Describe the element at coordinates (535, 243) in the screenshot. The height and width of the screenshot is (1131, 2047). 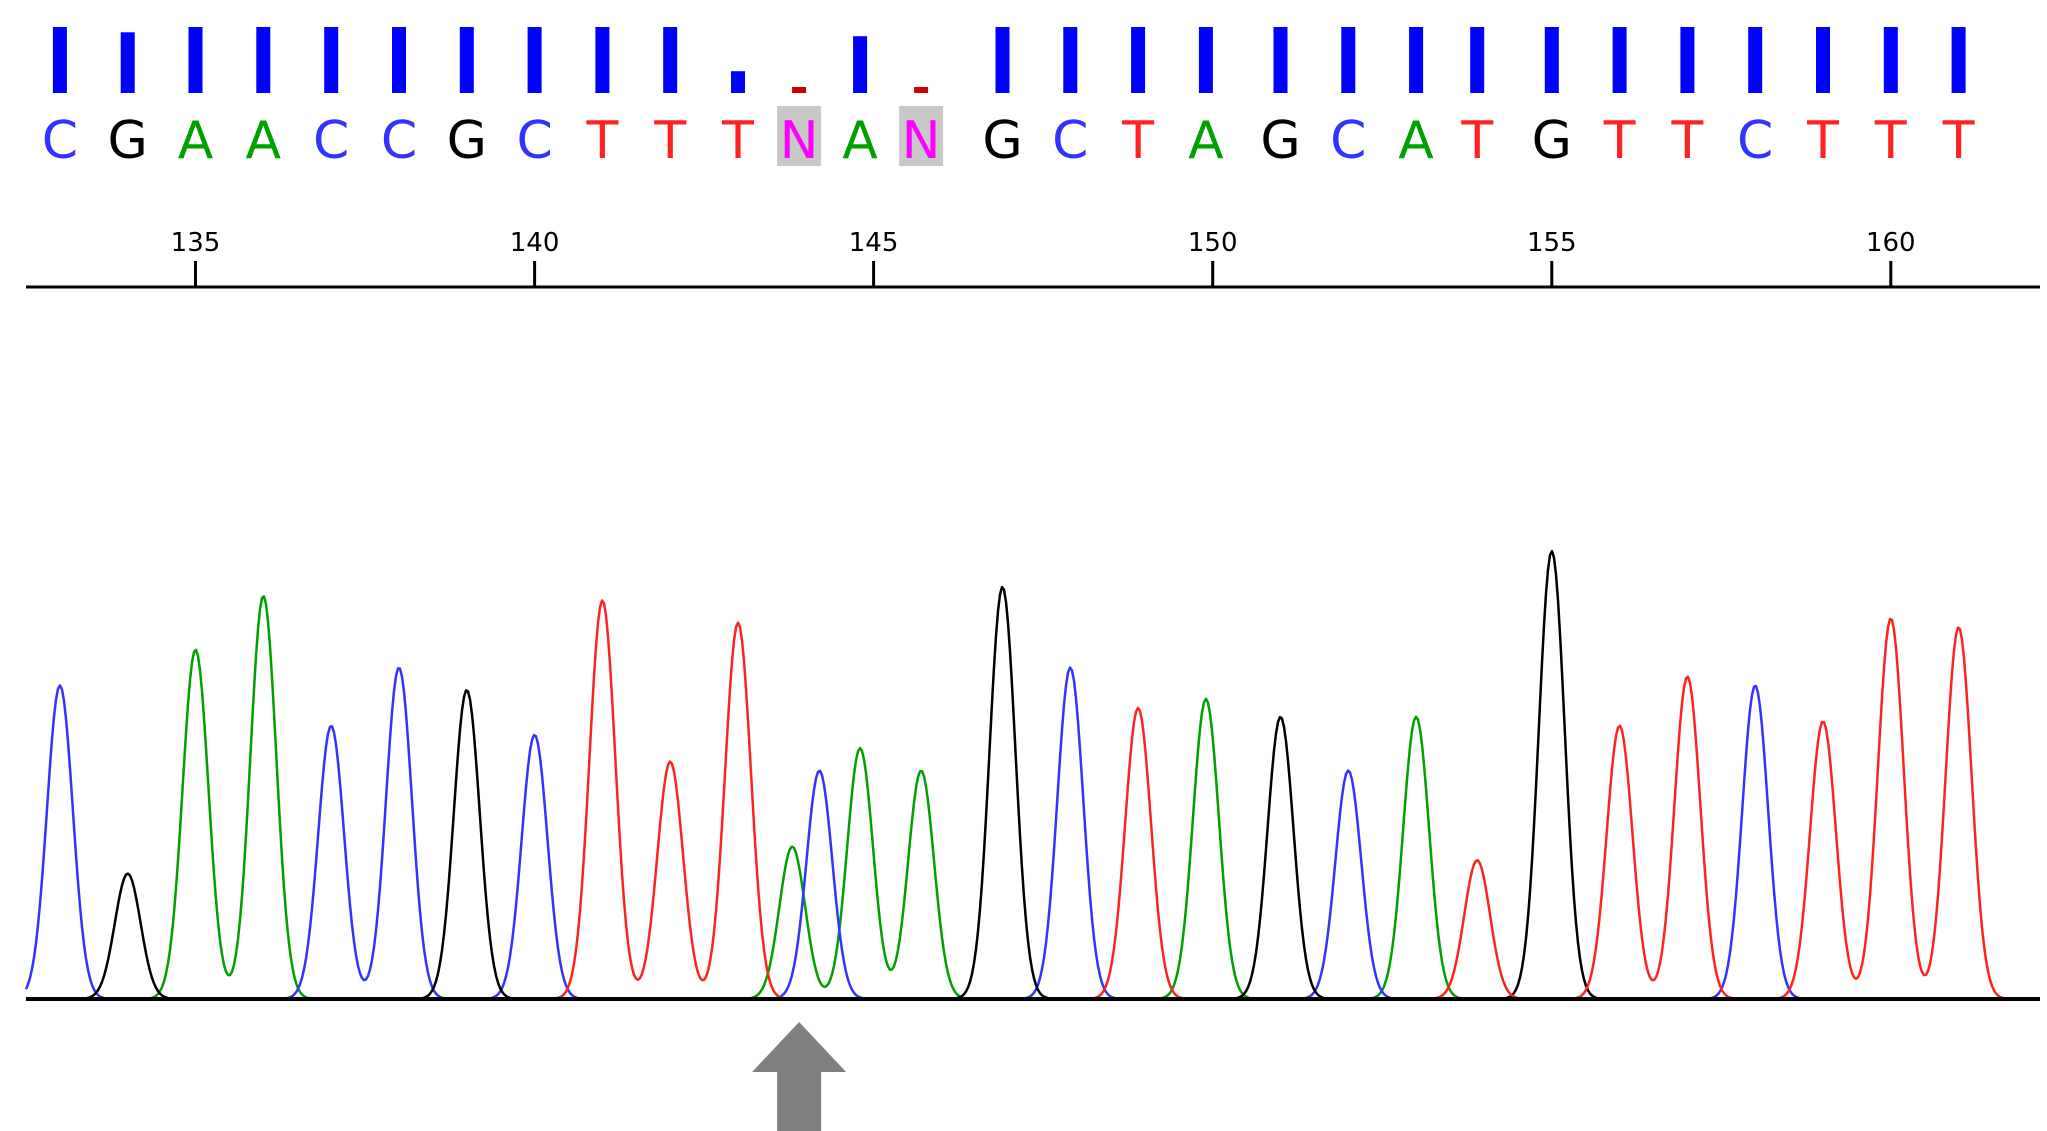
I see `axis-tick-label: 140` at that location.